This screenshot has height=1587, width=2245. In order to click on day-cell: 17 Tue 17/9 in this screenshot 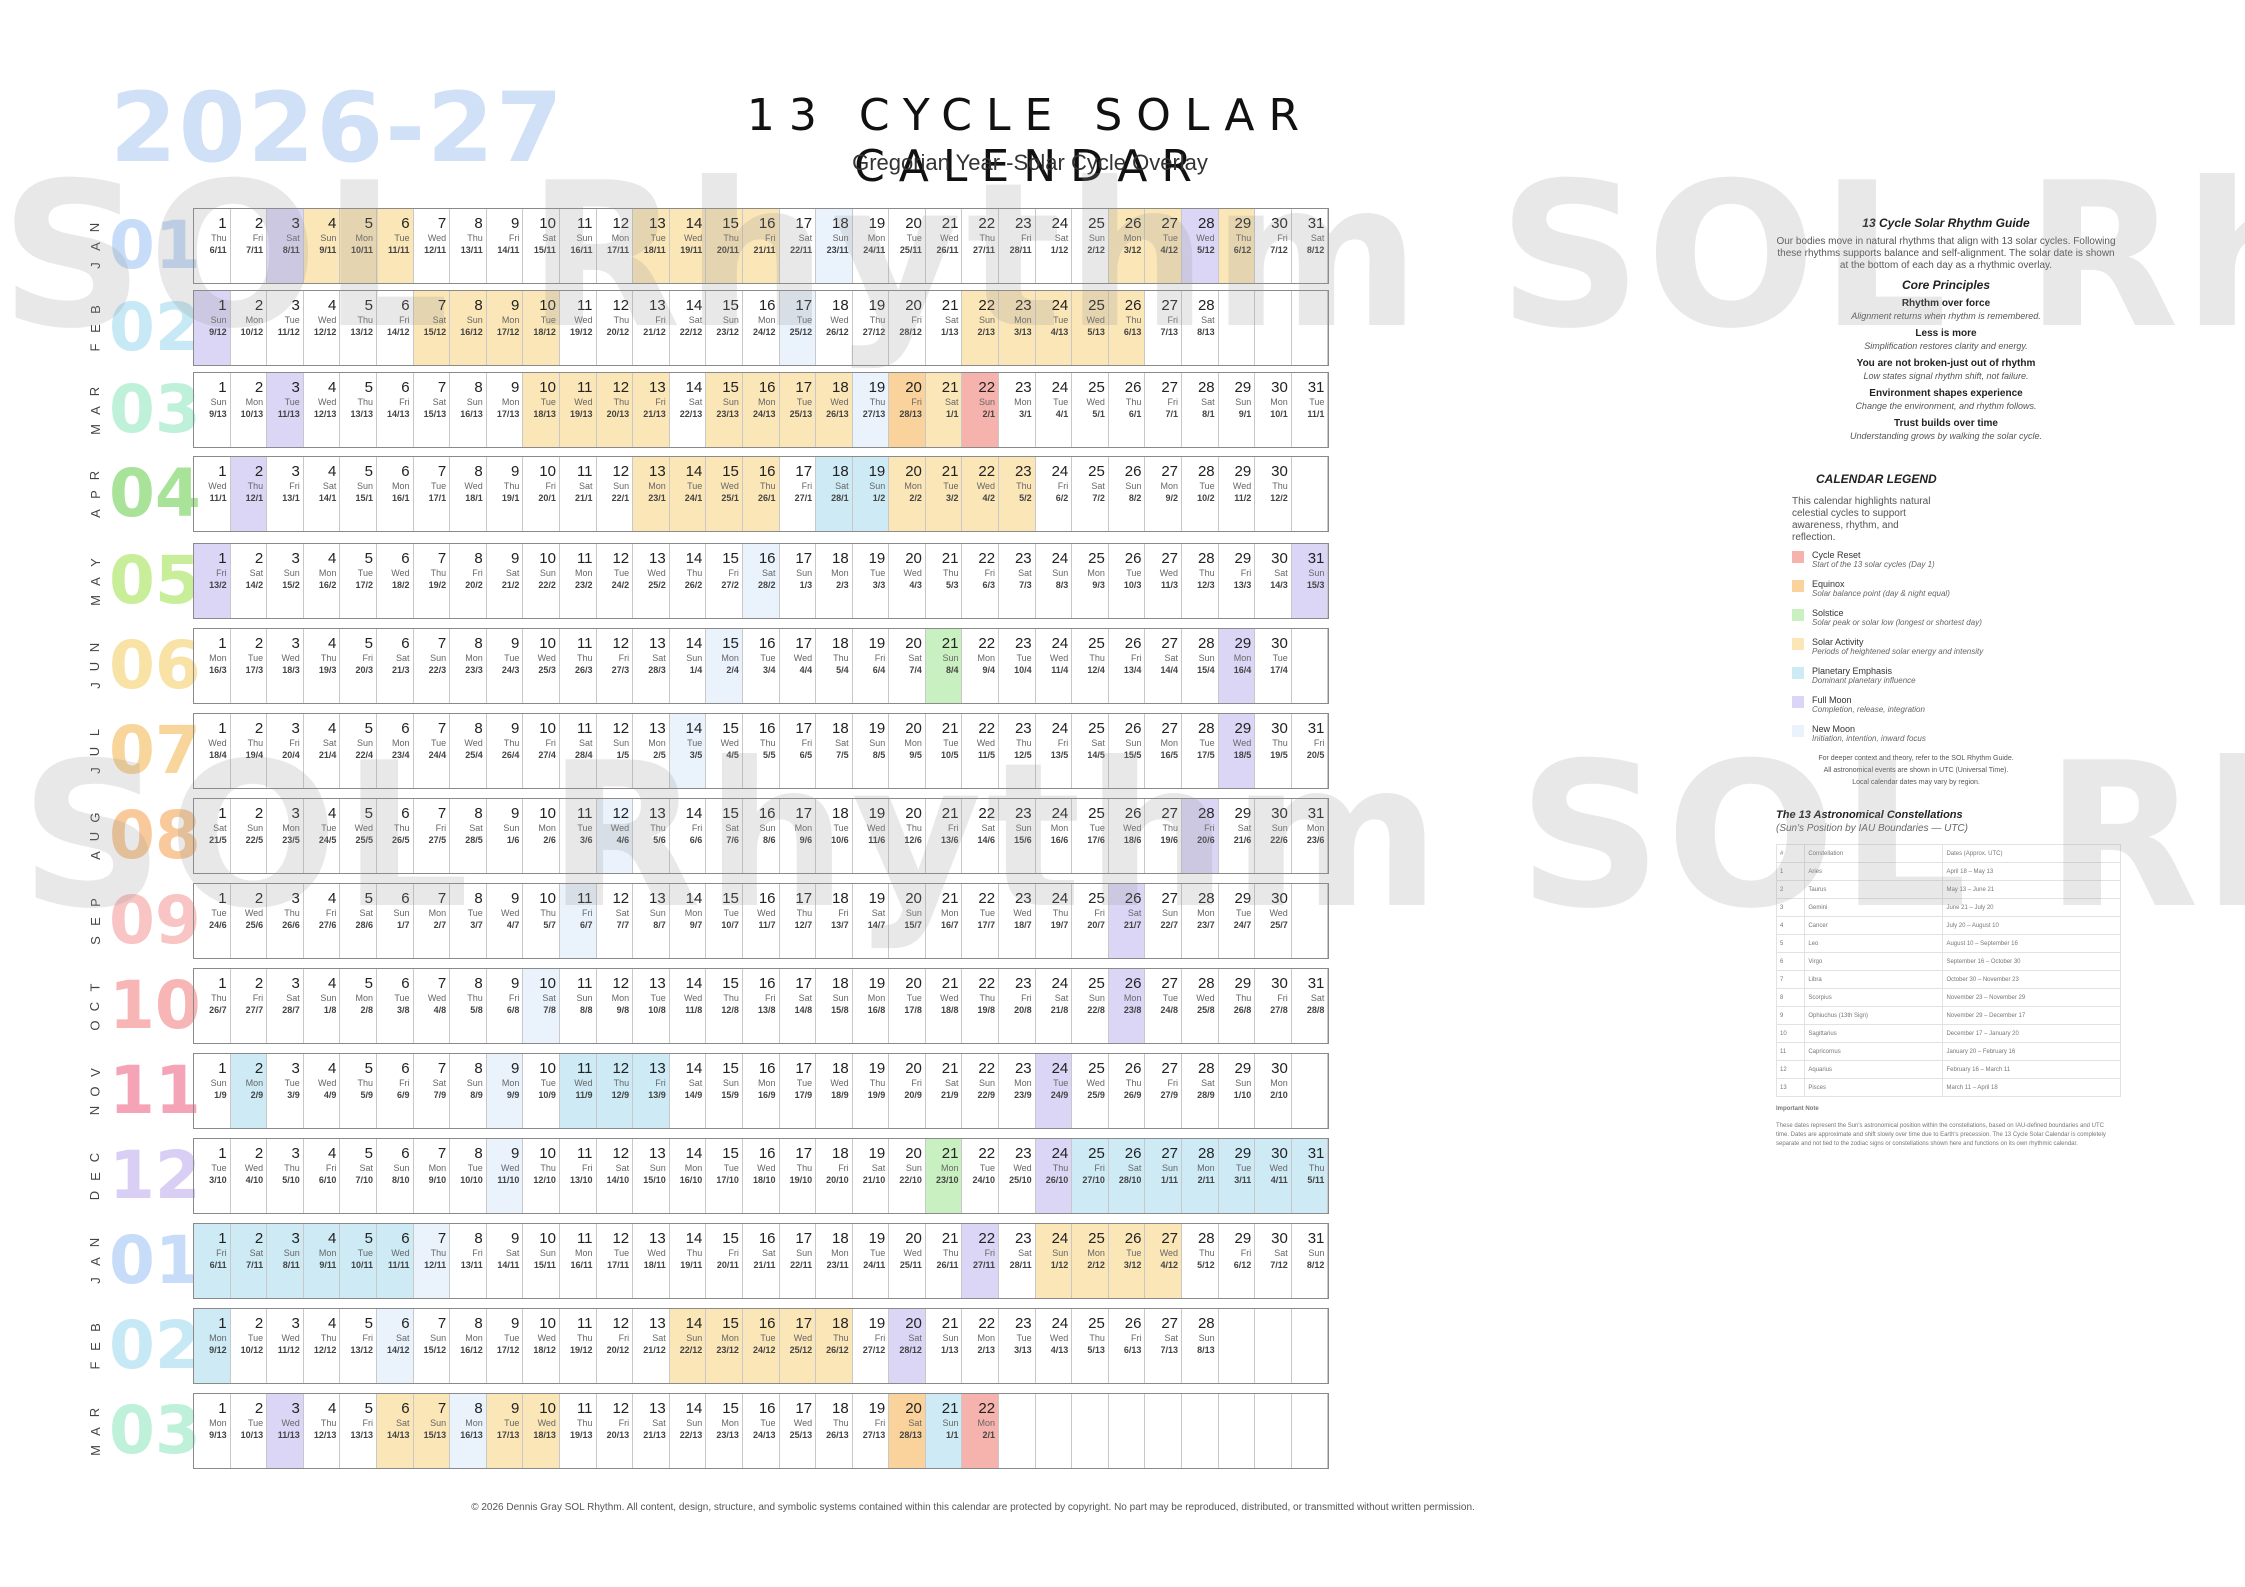, I will do `click(798, 1091)`.